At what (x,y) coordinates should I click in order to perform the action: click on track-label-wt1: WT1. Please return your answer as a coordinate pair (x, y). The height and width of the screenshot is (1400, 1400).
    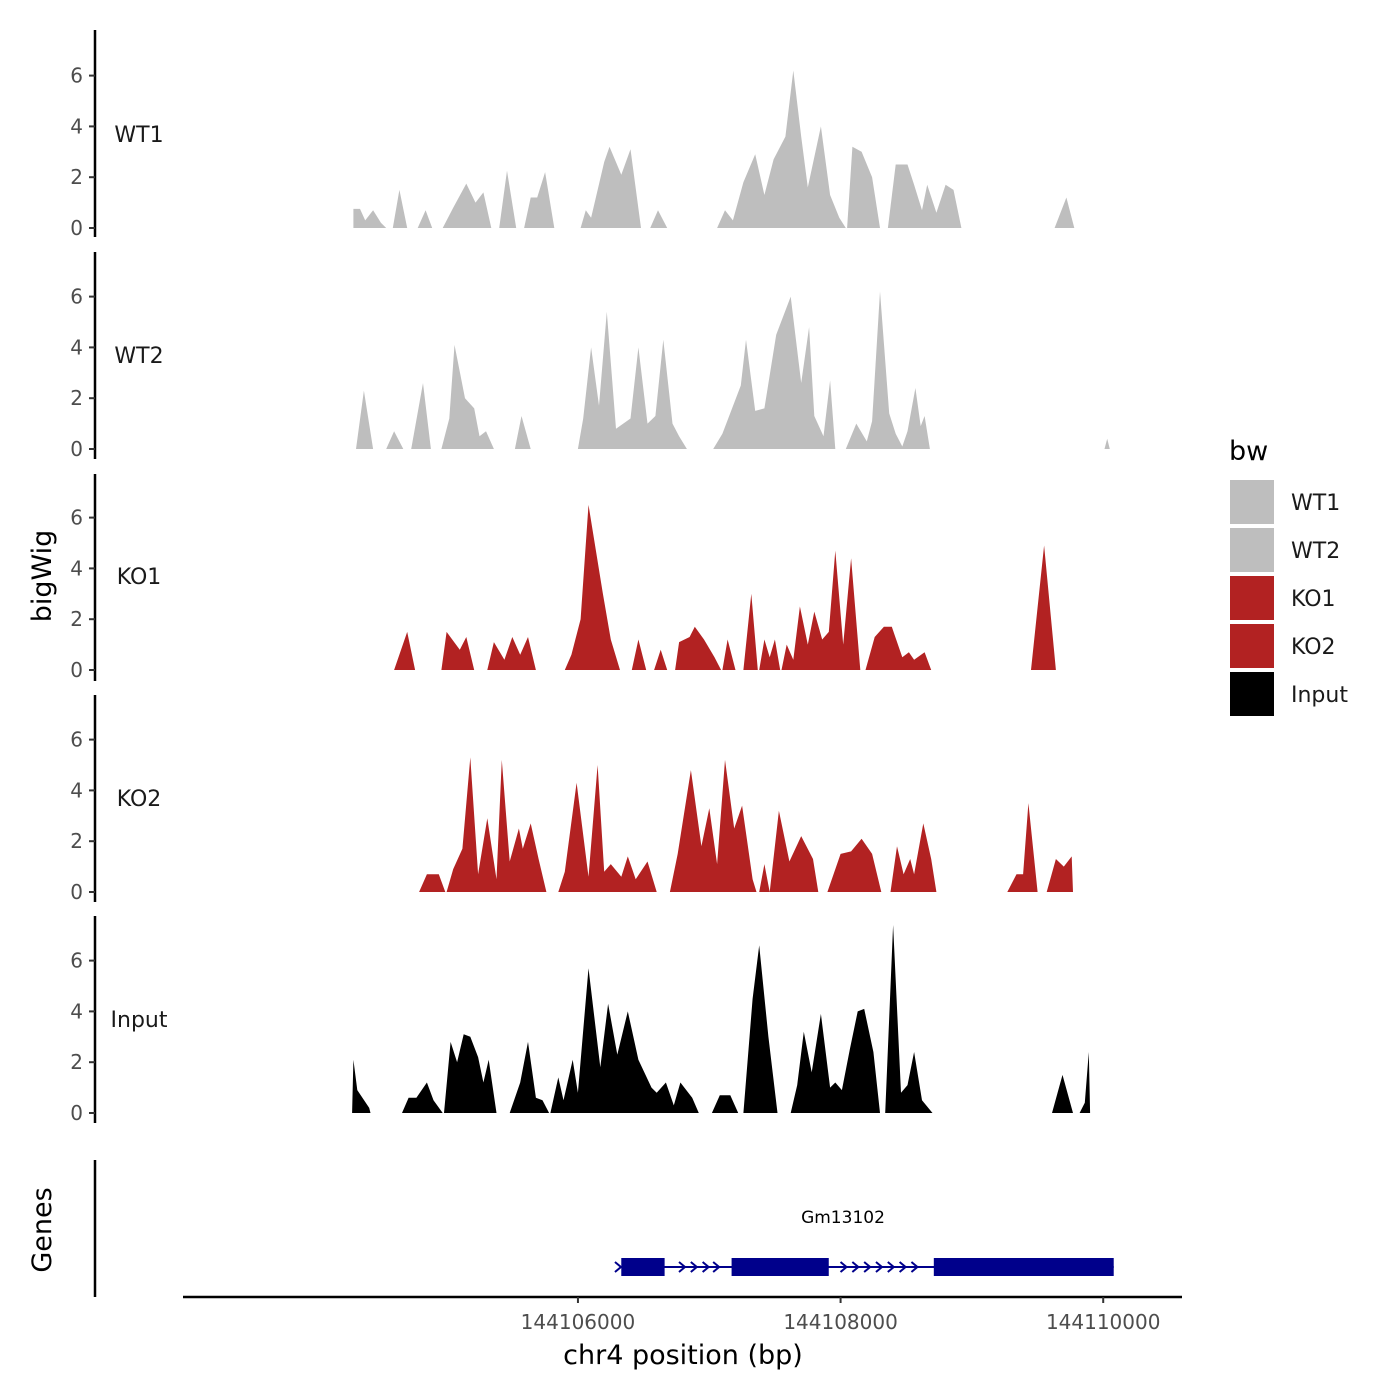
    Looking at the image, I should click on (138, 135).